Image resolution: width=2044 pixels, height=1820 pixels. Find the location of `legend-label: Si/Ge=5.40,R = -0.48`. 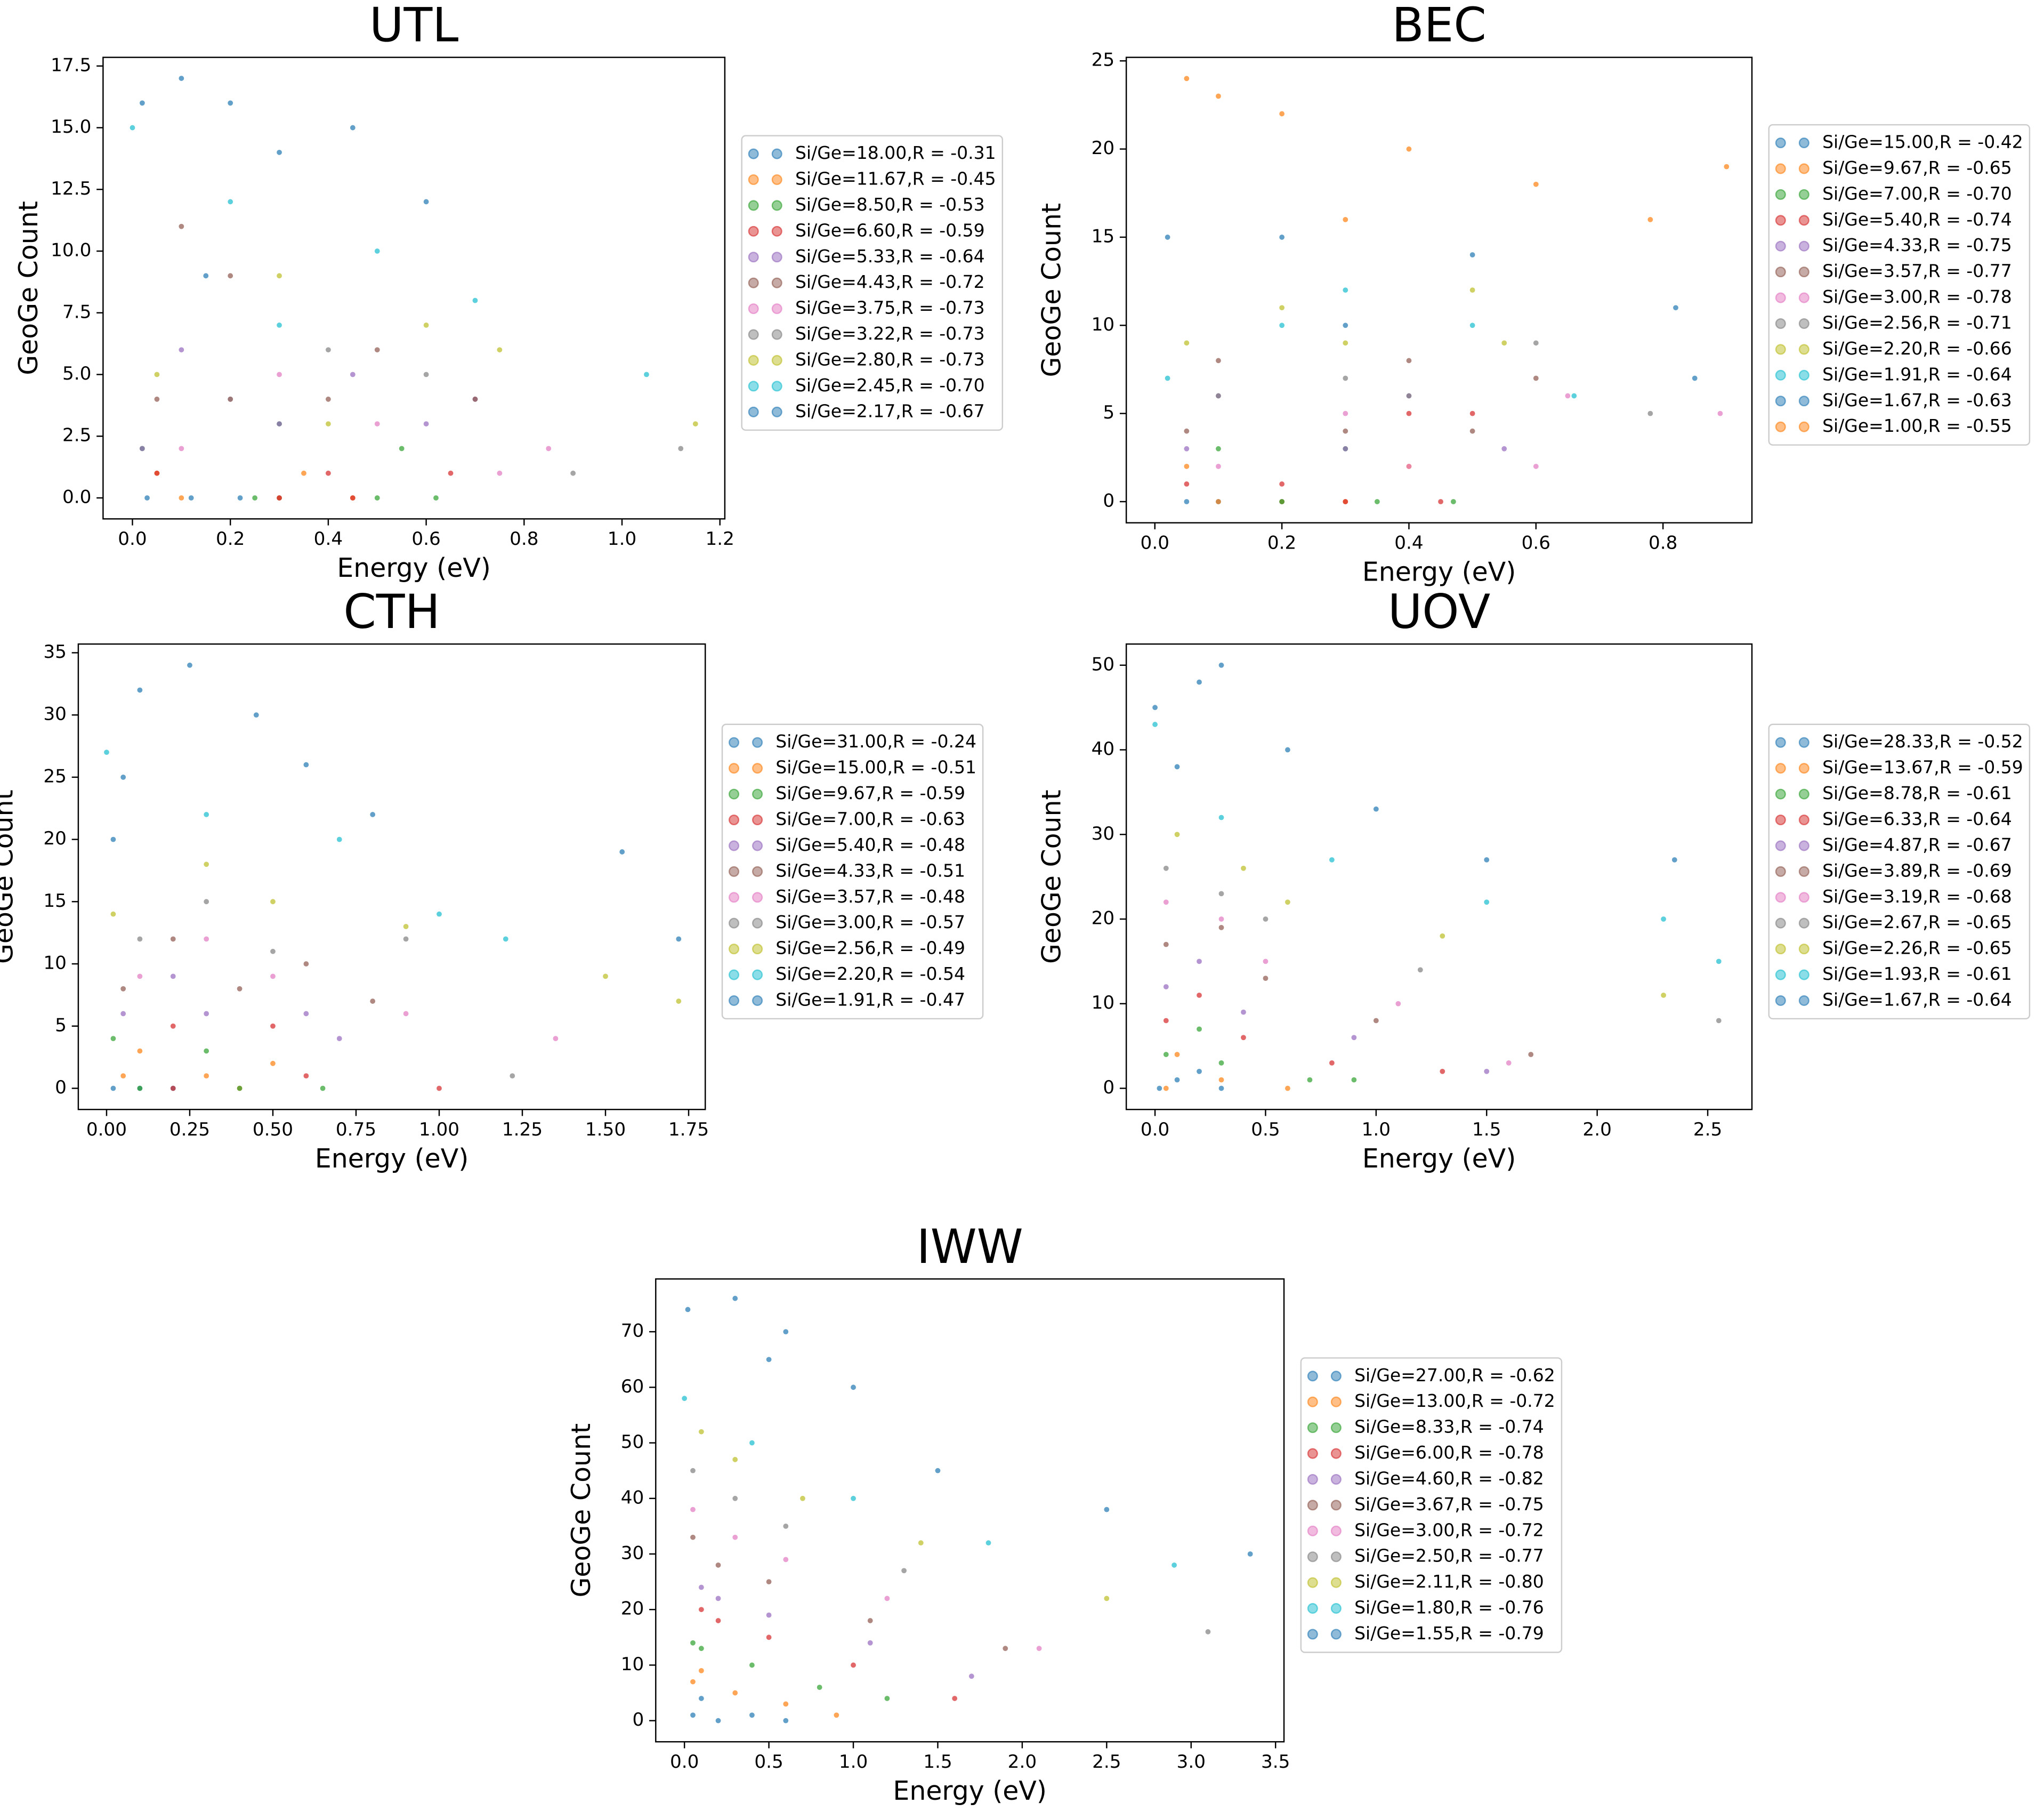

legend-label: Si/Ge=5.40,R = -0.48 is located at coordinates (870, 845).